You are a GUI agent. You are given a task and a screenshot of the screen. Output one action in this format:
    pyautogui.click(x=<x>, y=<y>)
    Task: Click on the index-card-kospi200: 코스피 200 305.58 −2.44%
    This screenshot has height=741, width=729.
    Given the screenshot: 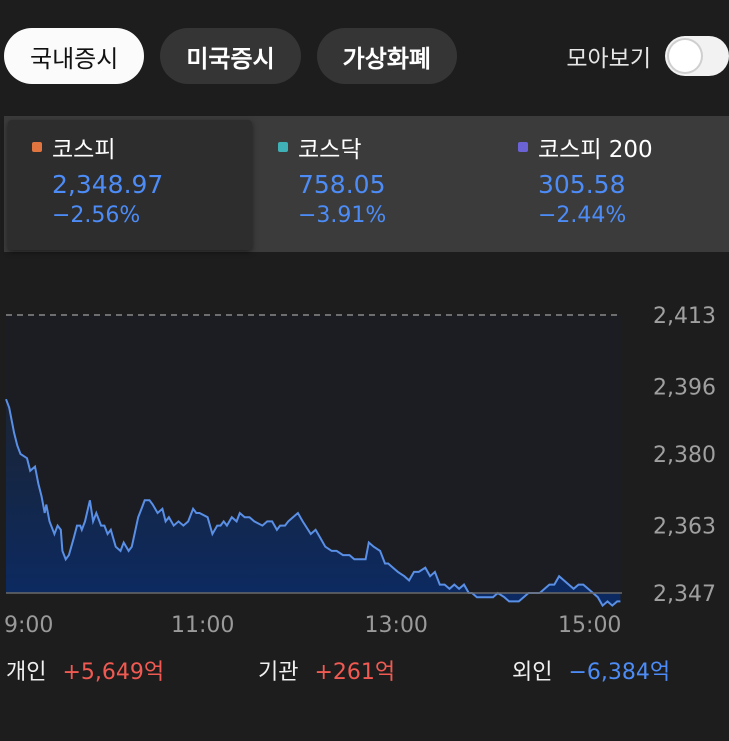 What is the action you would take?
    pyautogui.click(x=609, y=184)
    